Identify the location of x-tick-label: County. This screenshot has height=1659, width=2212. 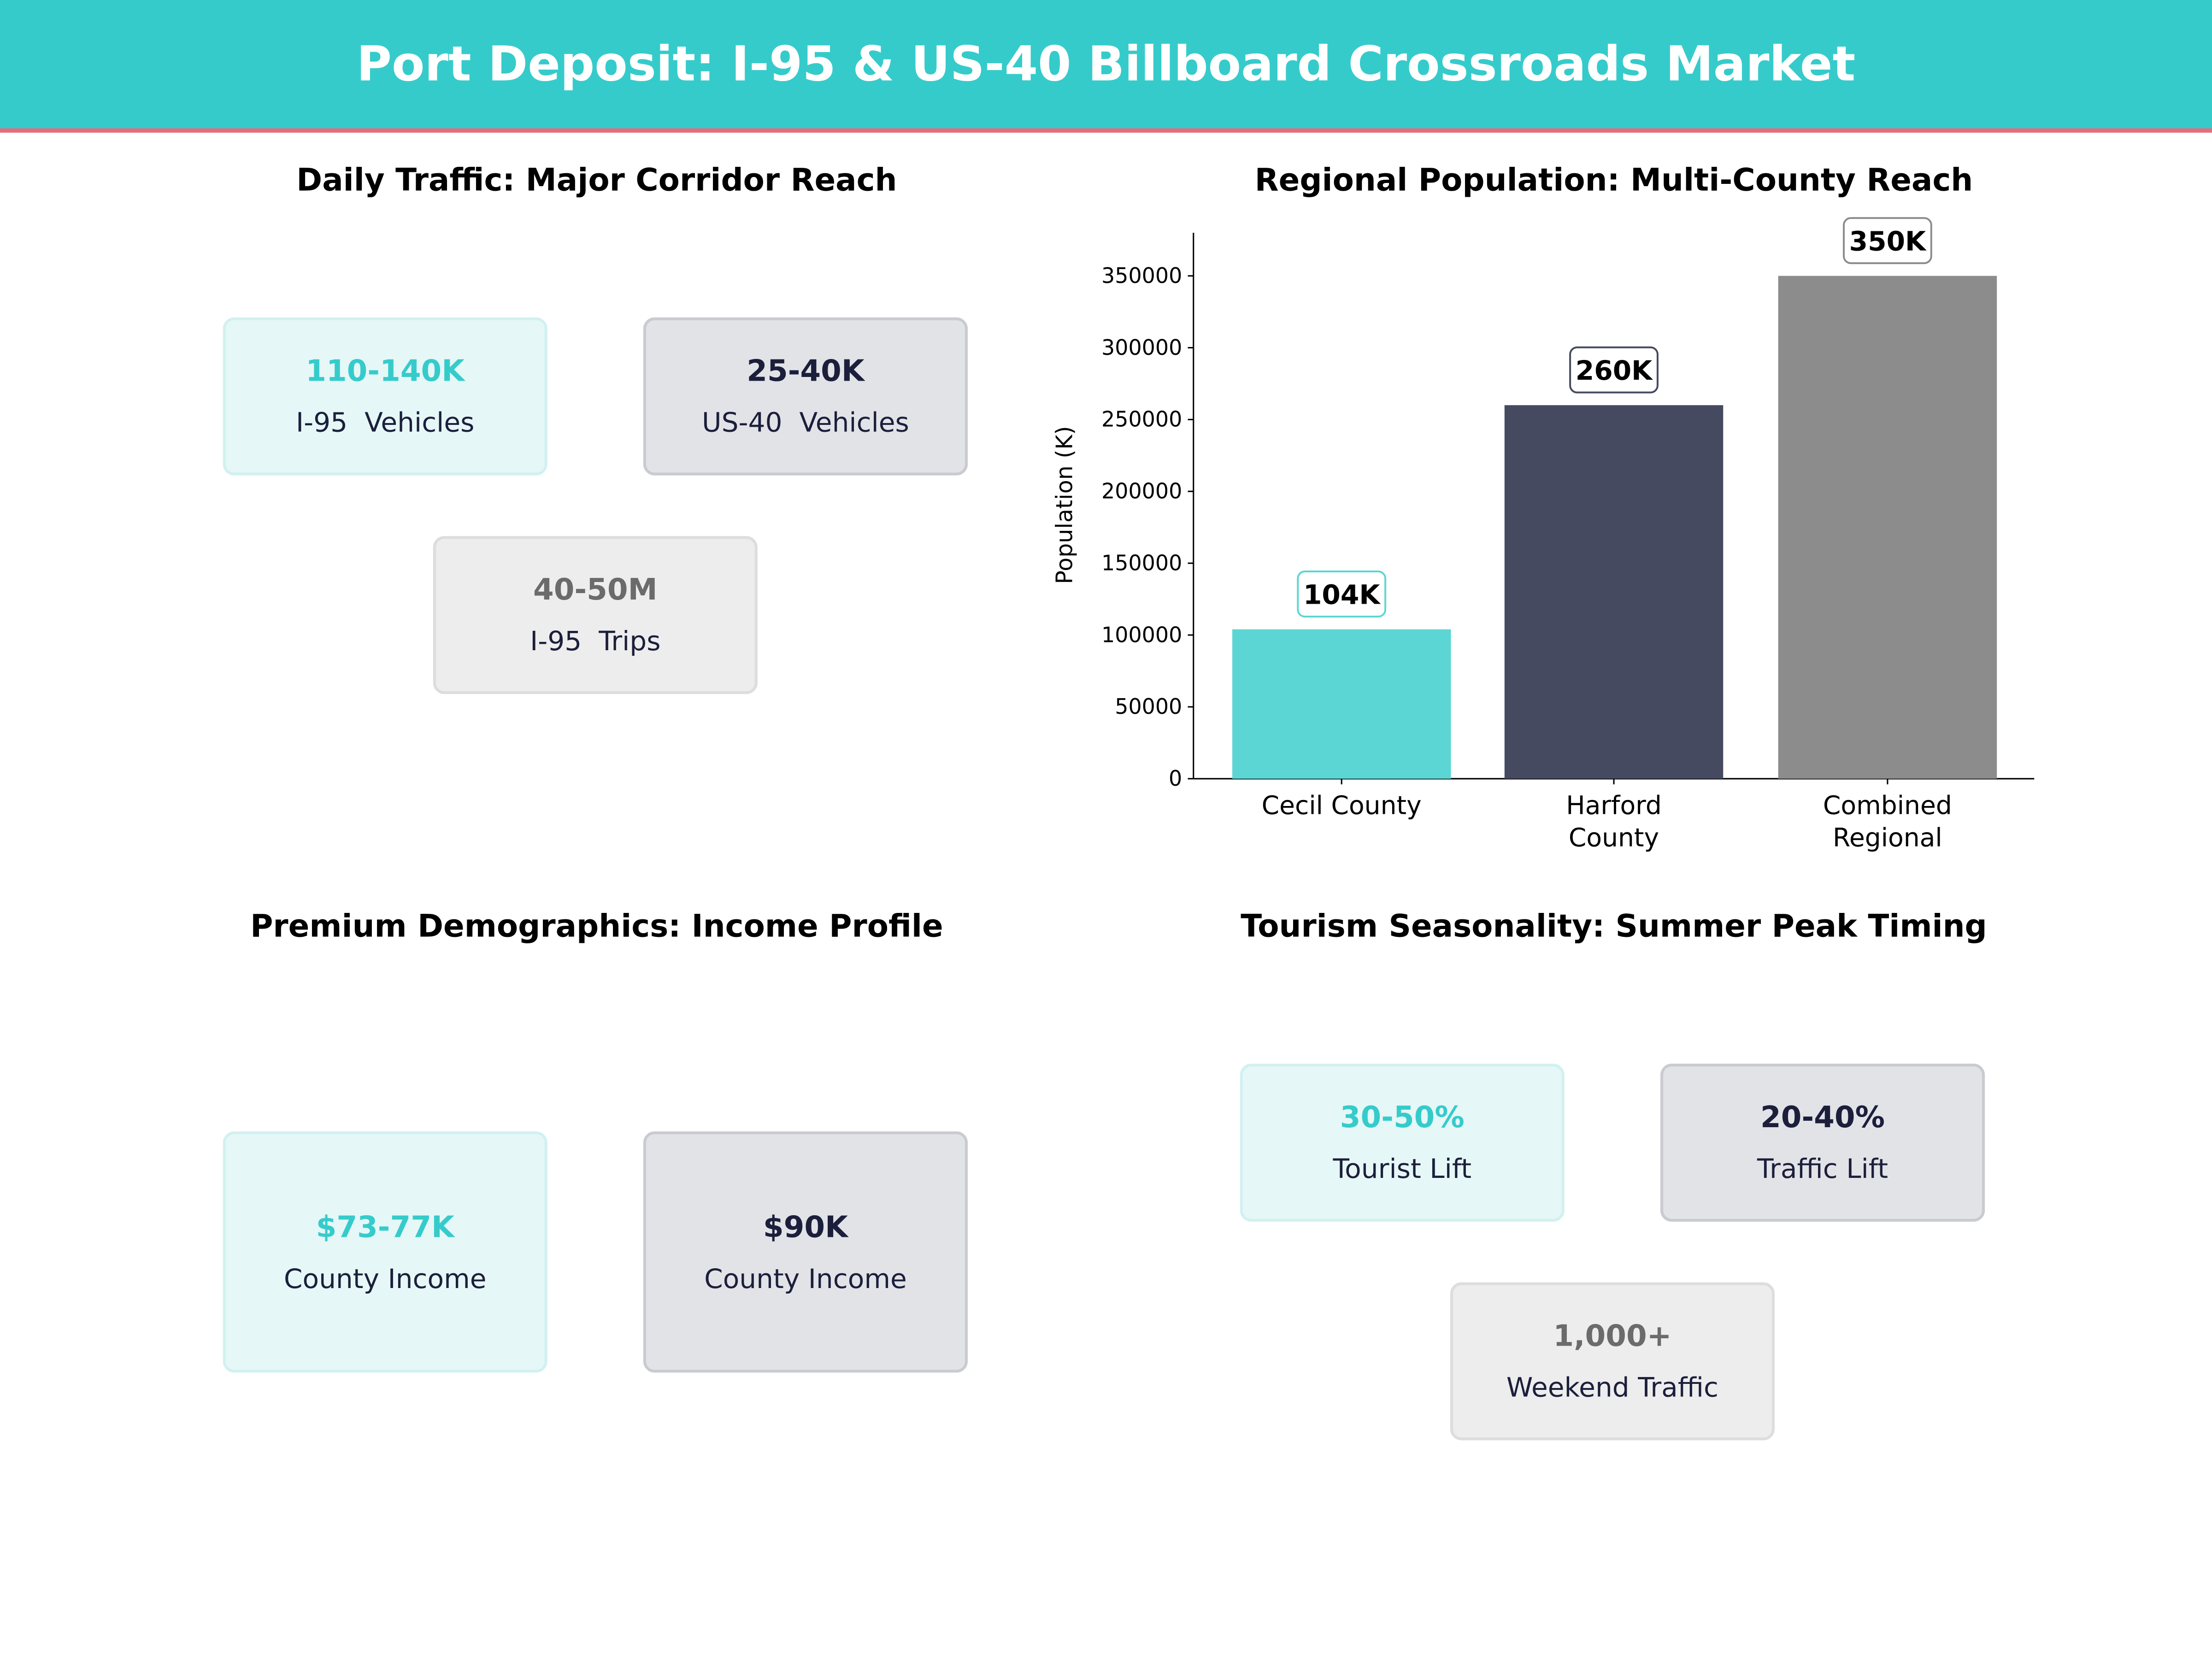
(1614, 838).